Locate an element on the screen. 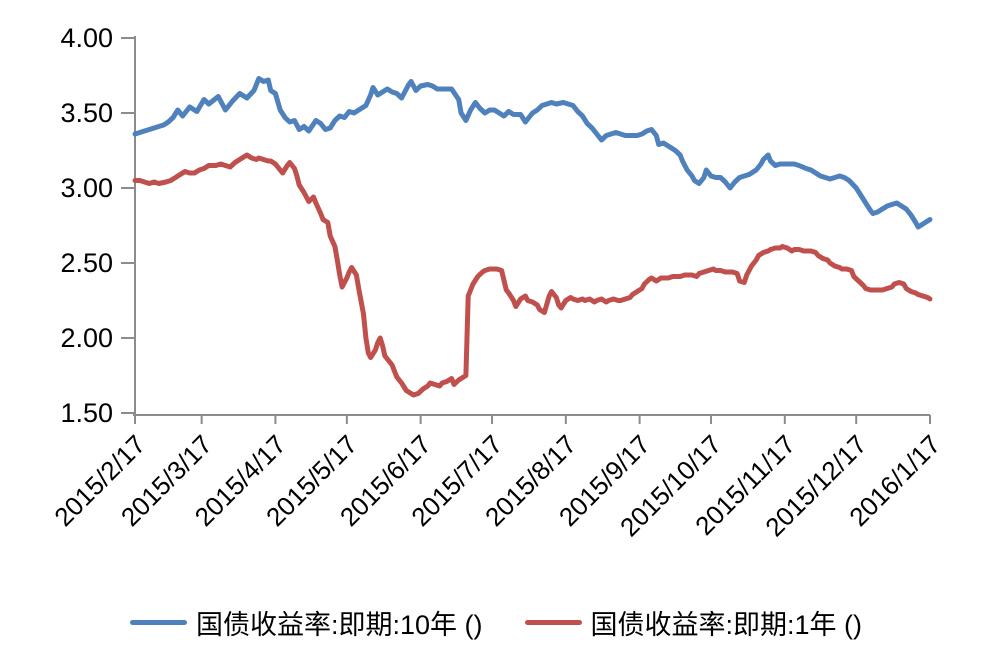  y-tick-label: 3.50 is located at coordinates (86, 113).